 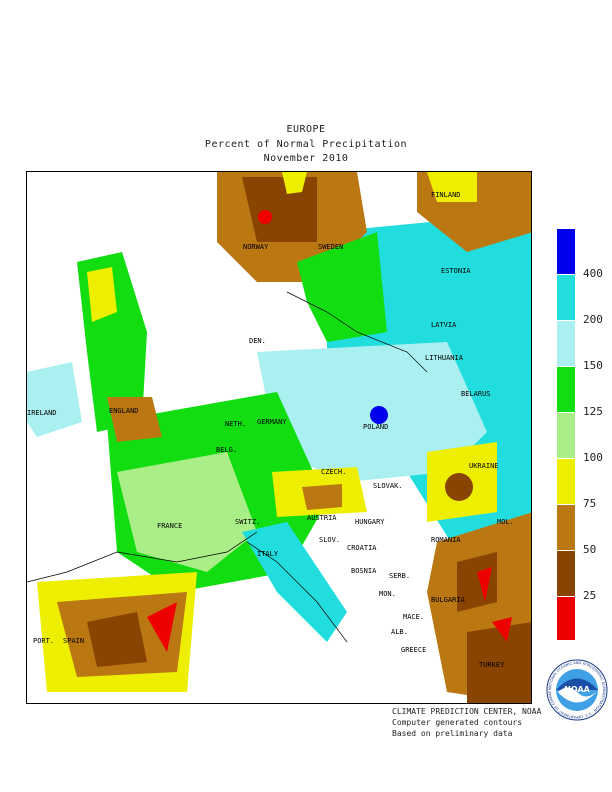 I want to click on credit-source: CLIMATE PREDICTION CENTER, NOAA, so click(x=467, y=711).